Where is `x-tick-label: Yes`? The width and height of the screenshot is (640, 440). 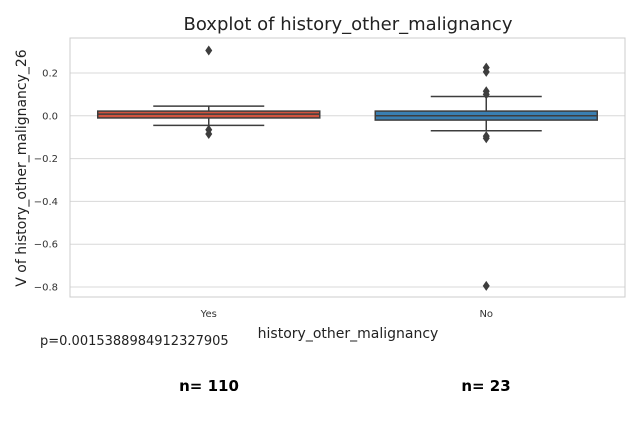 x-tick-label: Yes is located at coordinates (208, 314).